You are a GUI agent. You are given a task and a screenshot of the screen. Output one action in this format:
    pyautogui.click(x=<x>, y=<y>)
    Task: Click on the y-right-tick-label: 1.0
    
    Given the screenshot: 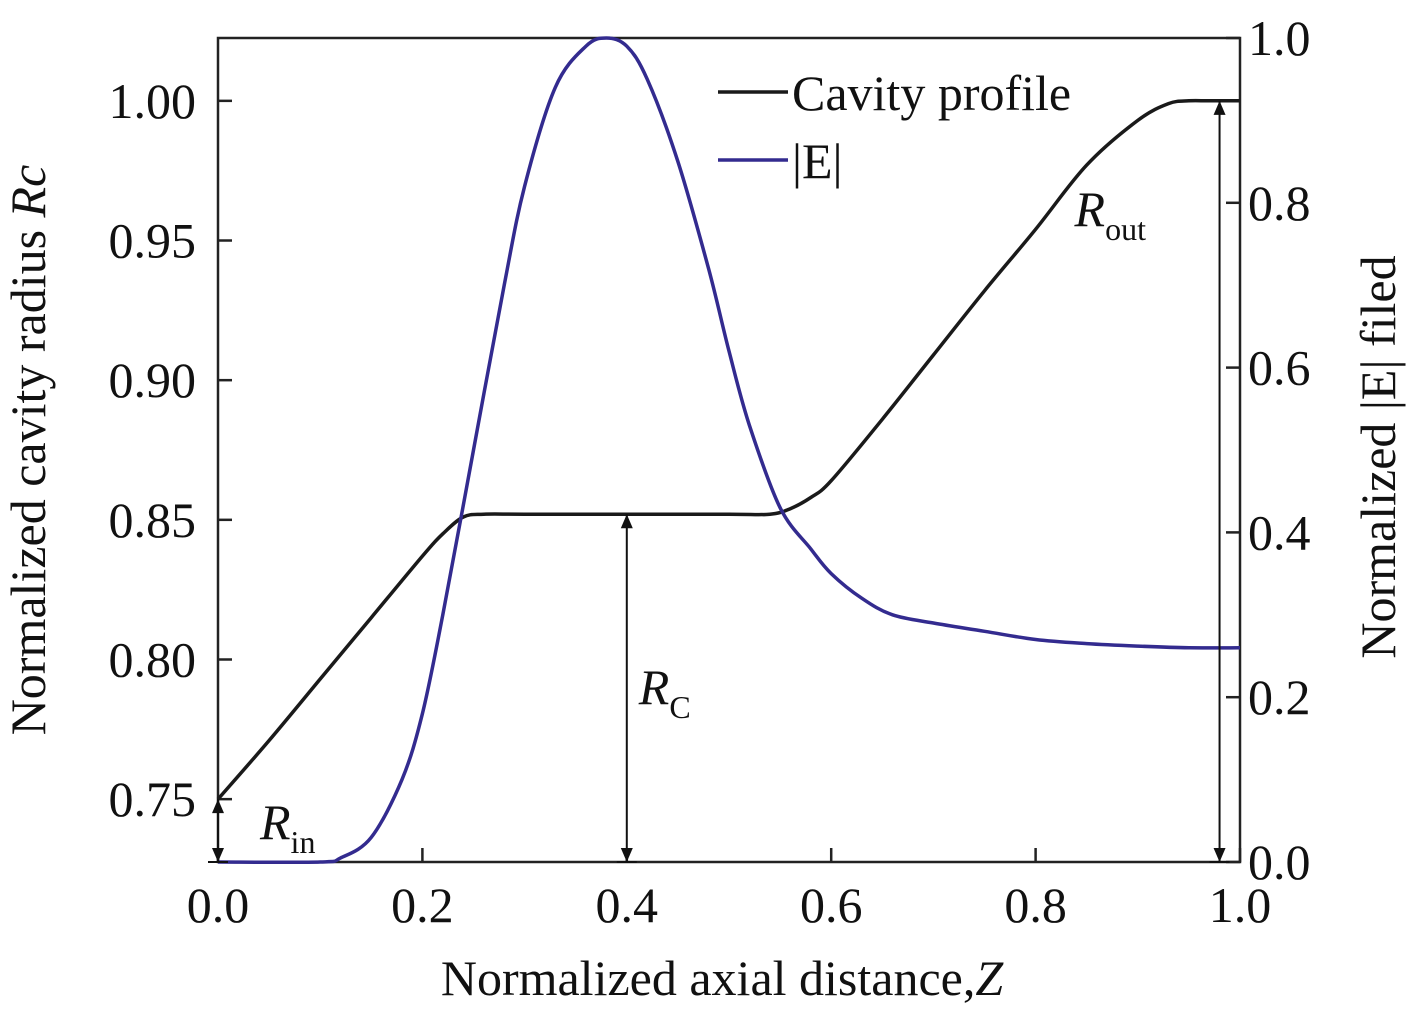 What is the action you would take?
    pyautogui.click(x=1279, y=38)
    